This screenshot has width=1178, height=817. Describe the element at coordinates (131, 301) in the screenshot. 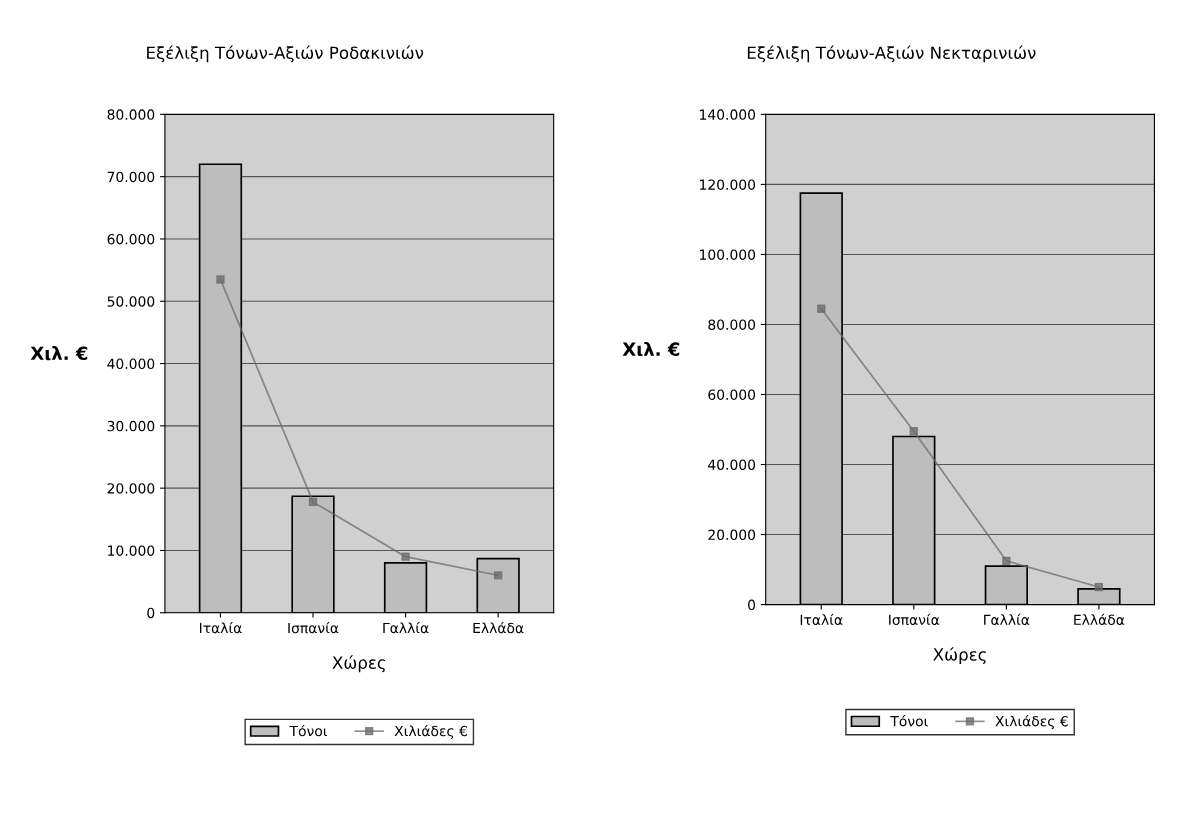

I see `y-tick-label: 50.000` at that location.